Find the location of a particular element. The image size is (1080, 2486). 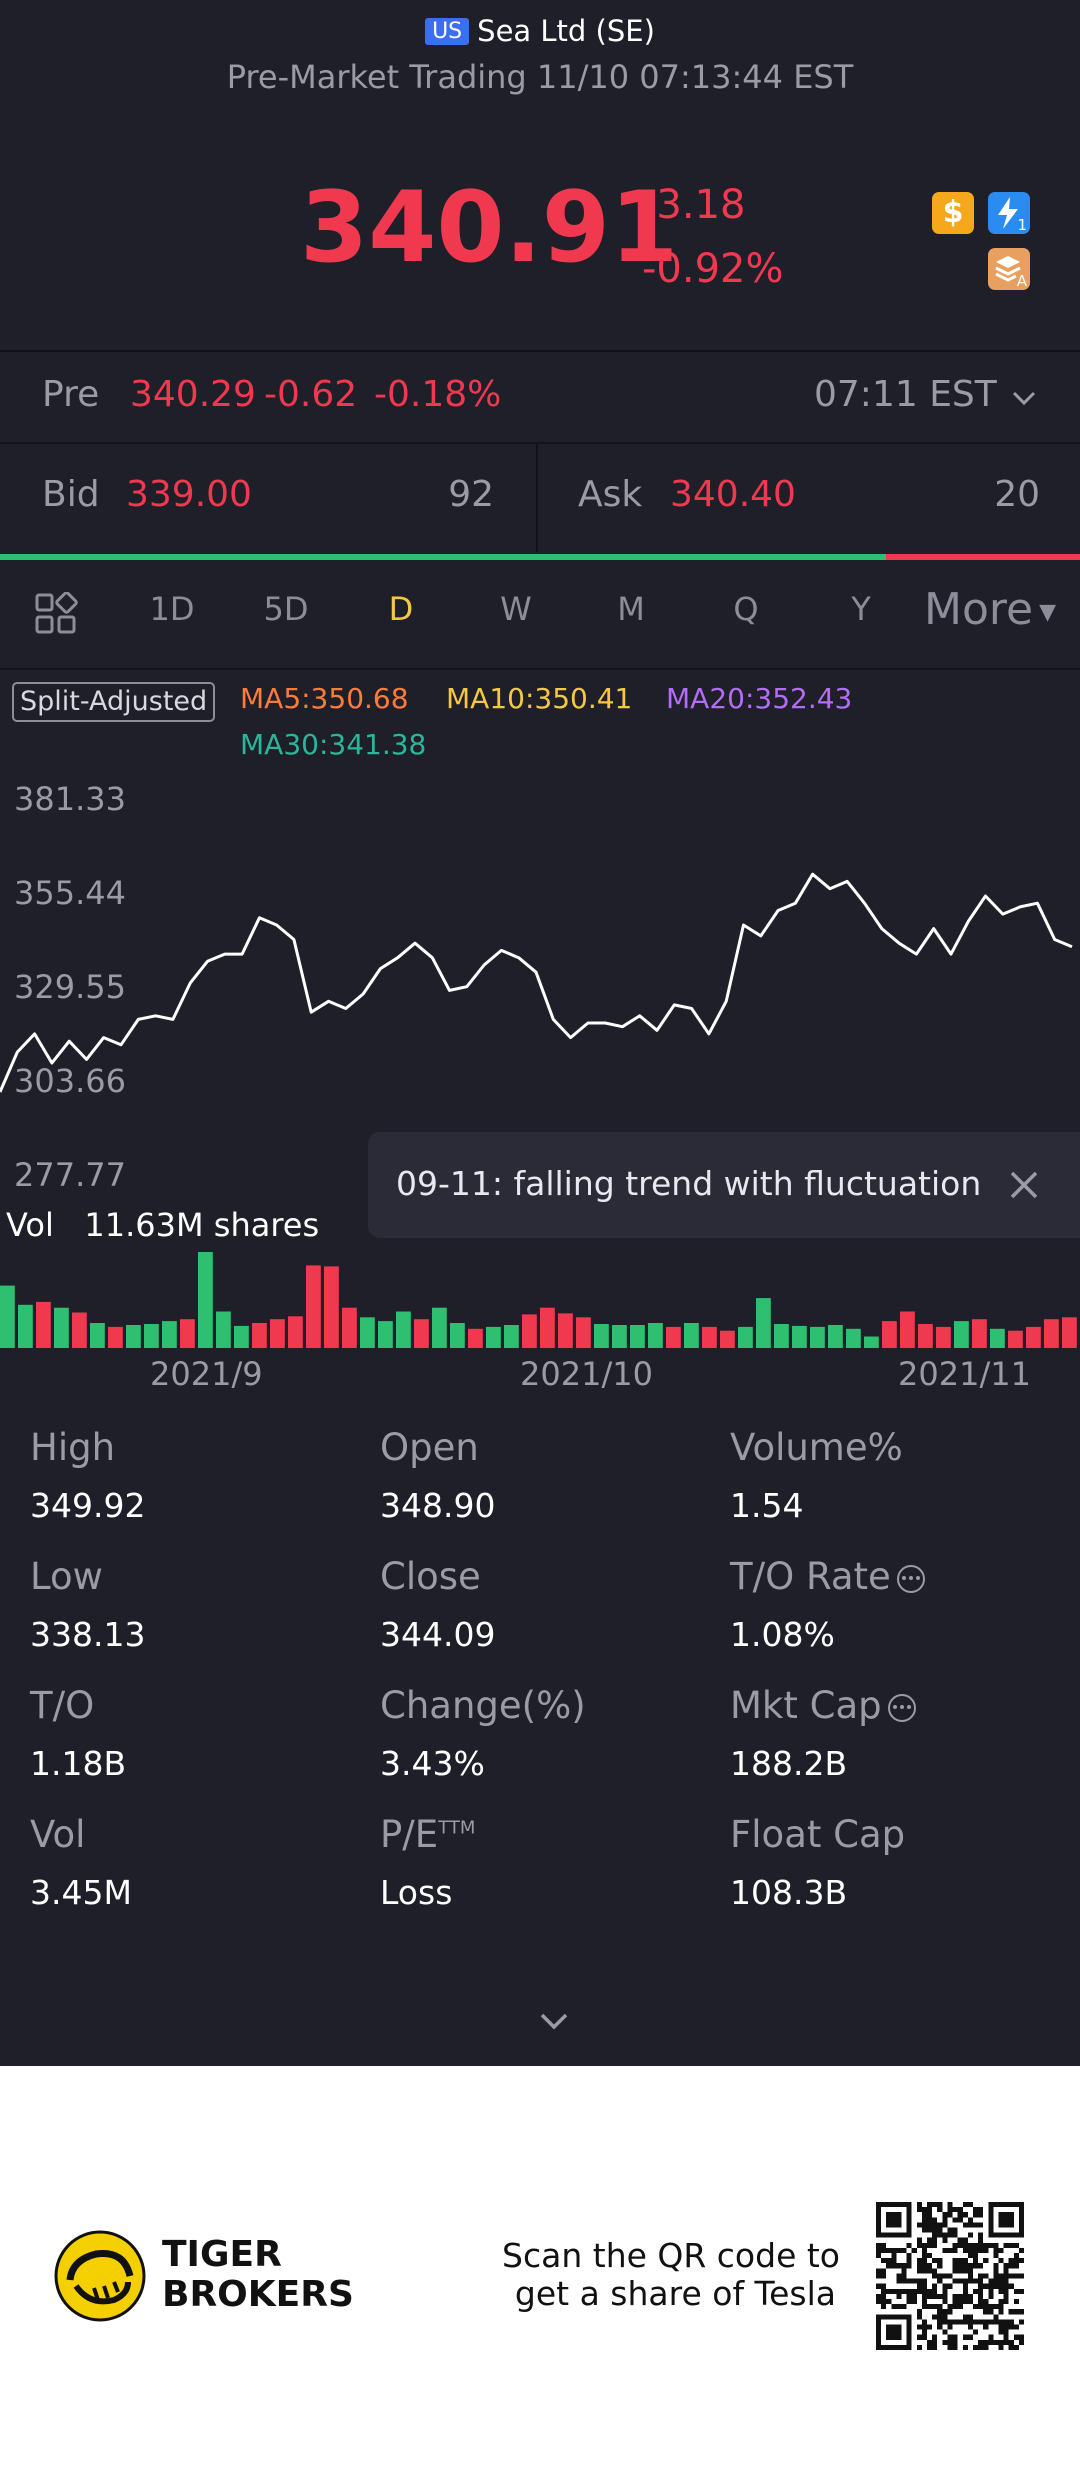

pre-market-row: Pre 340.29 -0.62 -0.18% 07:11 EST is located at coordinates (540, 397).